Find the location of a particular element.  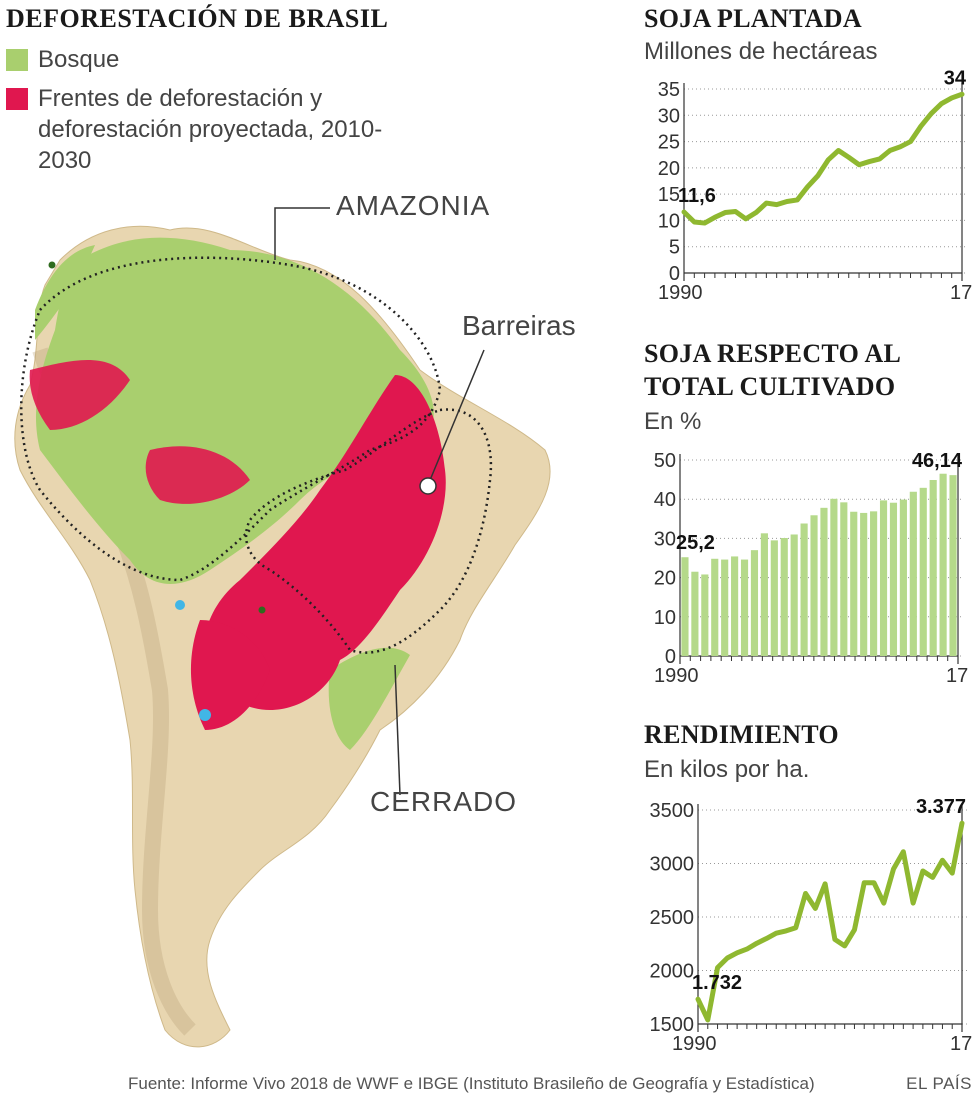

y-tick-label: 25 is located at coordinates (669, 143).